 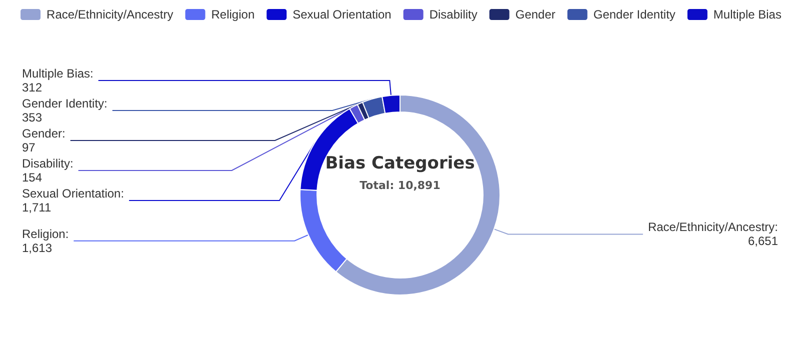 I want to click on legend-label: Disability, so click(x=453, y=15).